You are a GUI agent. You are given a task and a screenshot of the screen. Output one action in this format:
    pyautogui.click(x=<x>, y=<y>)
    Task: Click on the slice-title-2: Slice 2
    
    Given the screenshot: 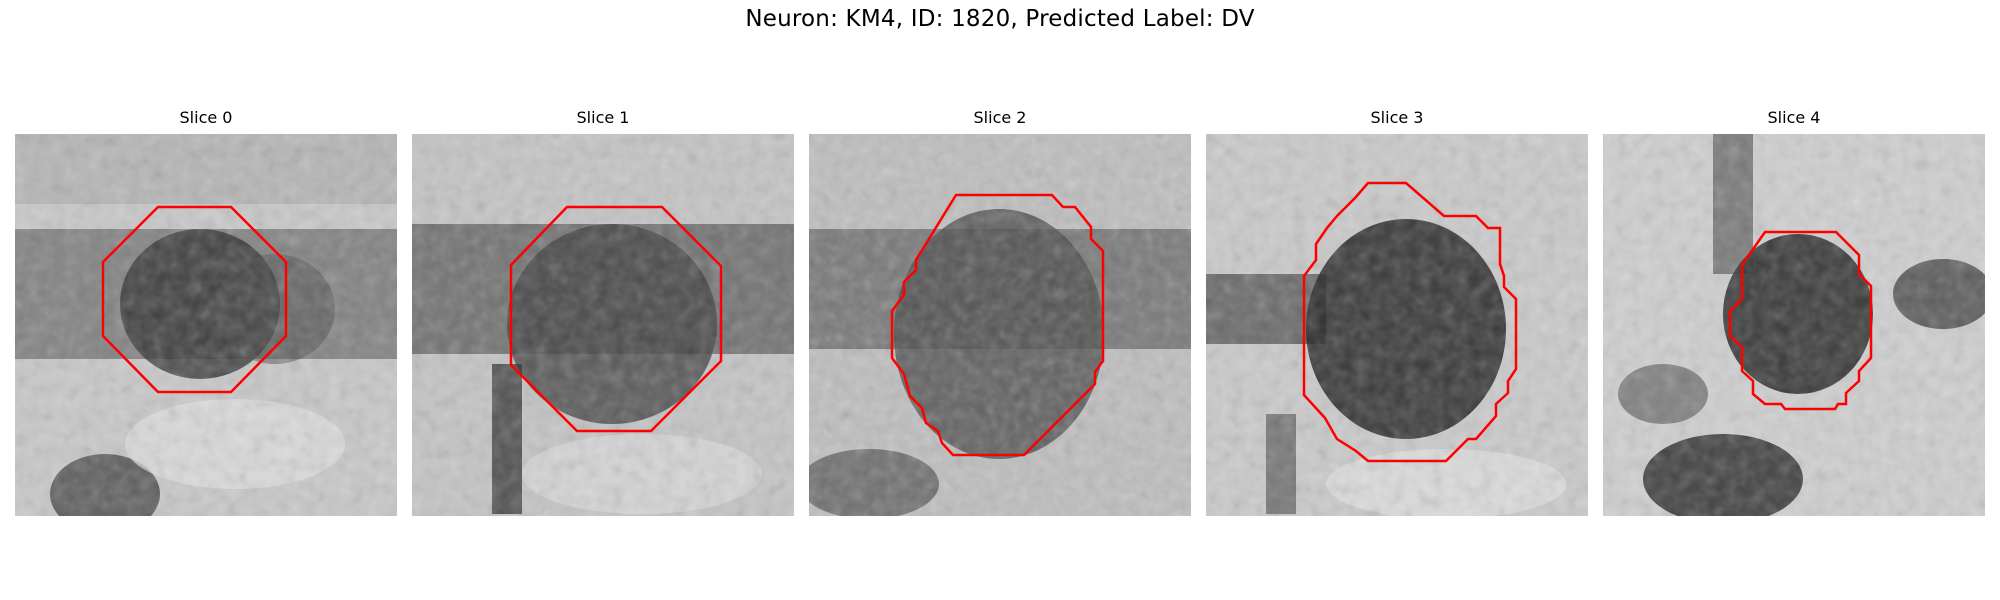 What is the action you would take?
    pyautogui.click(x=1000, y=117)
    